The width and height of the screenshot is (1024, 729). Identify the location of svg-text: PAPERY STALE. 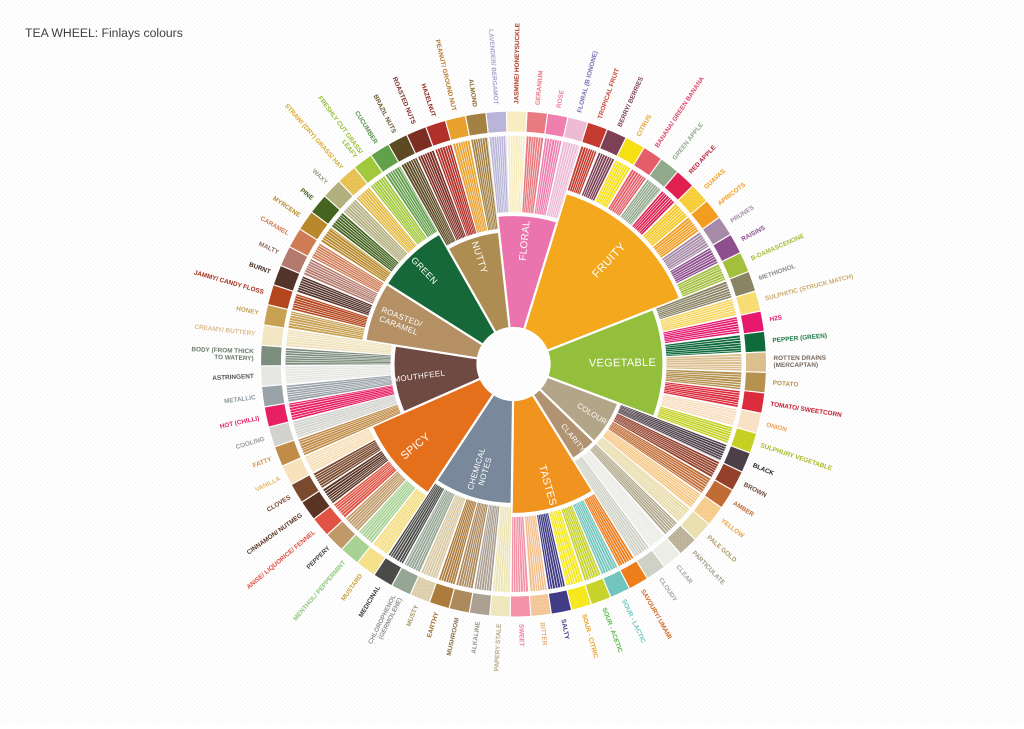
(498, 647).